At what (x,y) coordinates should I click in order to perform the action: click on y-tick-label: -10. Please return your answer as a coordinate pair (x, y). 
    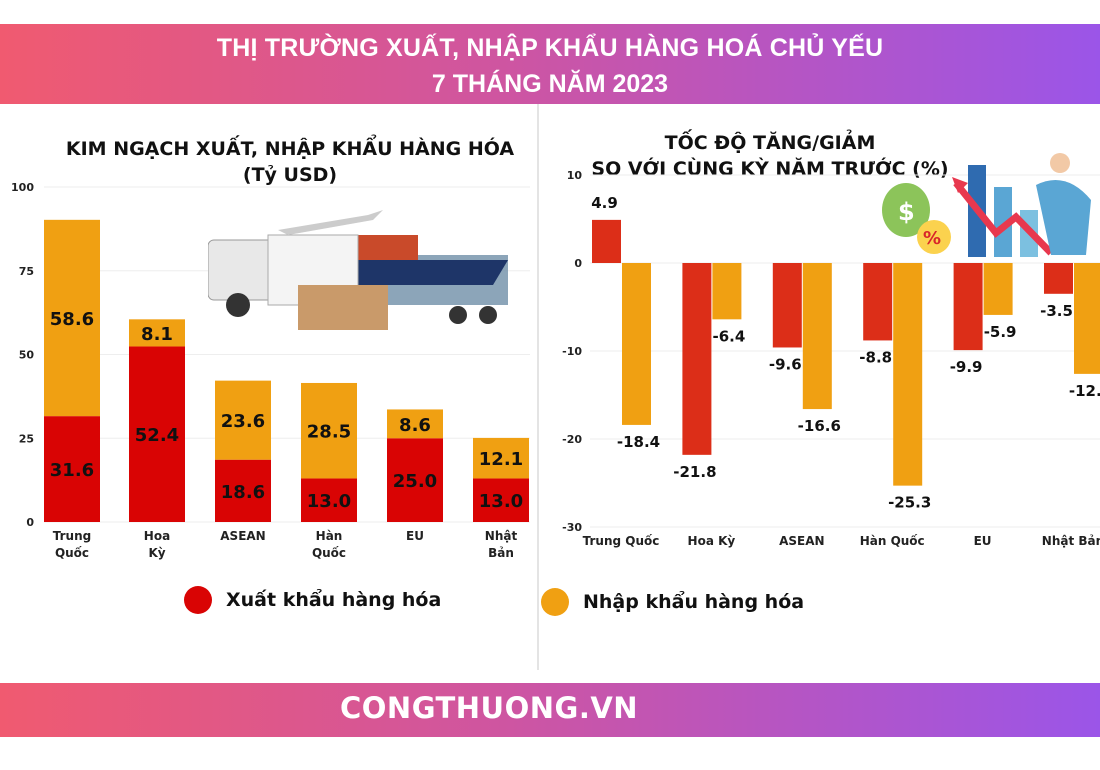
    Looking at the image, I should click on (572, 351).